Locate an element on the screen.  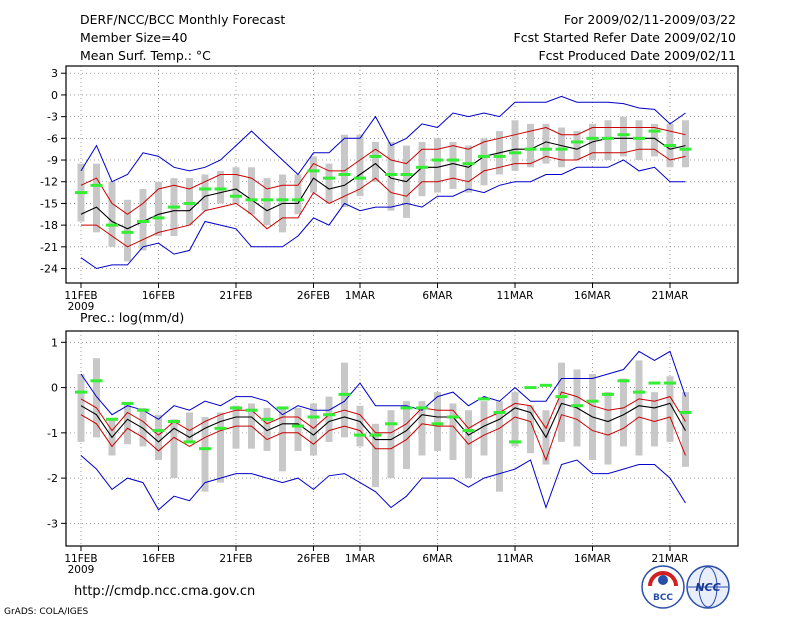
ncc-logo: NCC is located at coordinates (708, 587).